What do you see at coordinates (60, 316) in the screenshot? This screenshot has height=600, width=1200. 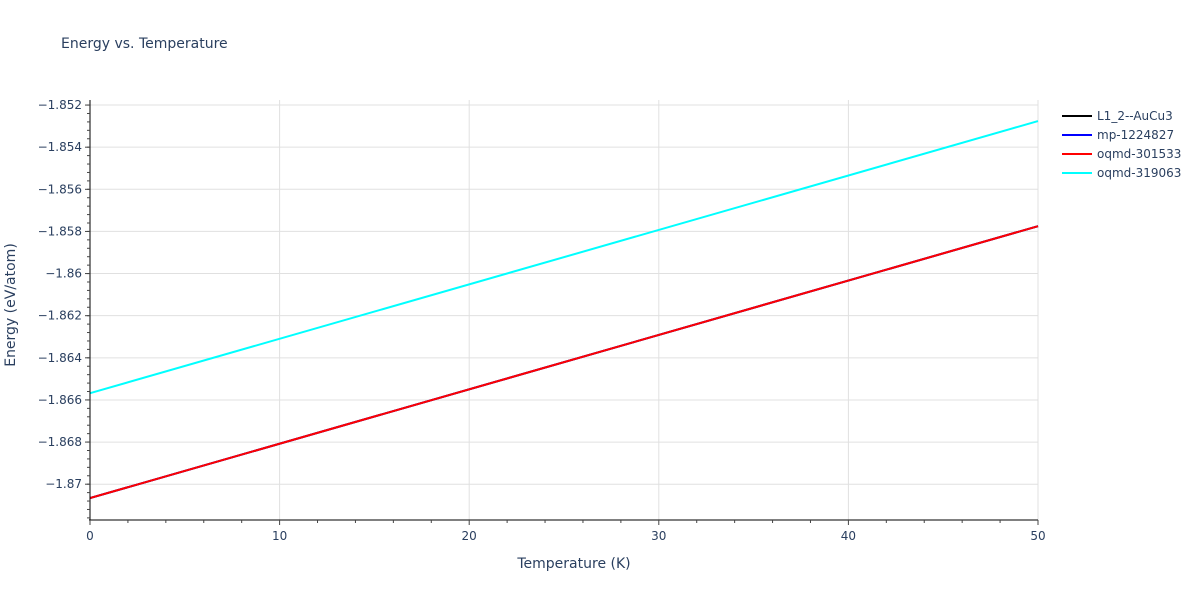 I see `y-tick-label: −1.862` at bounding box center [60, 316].